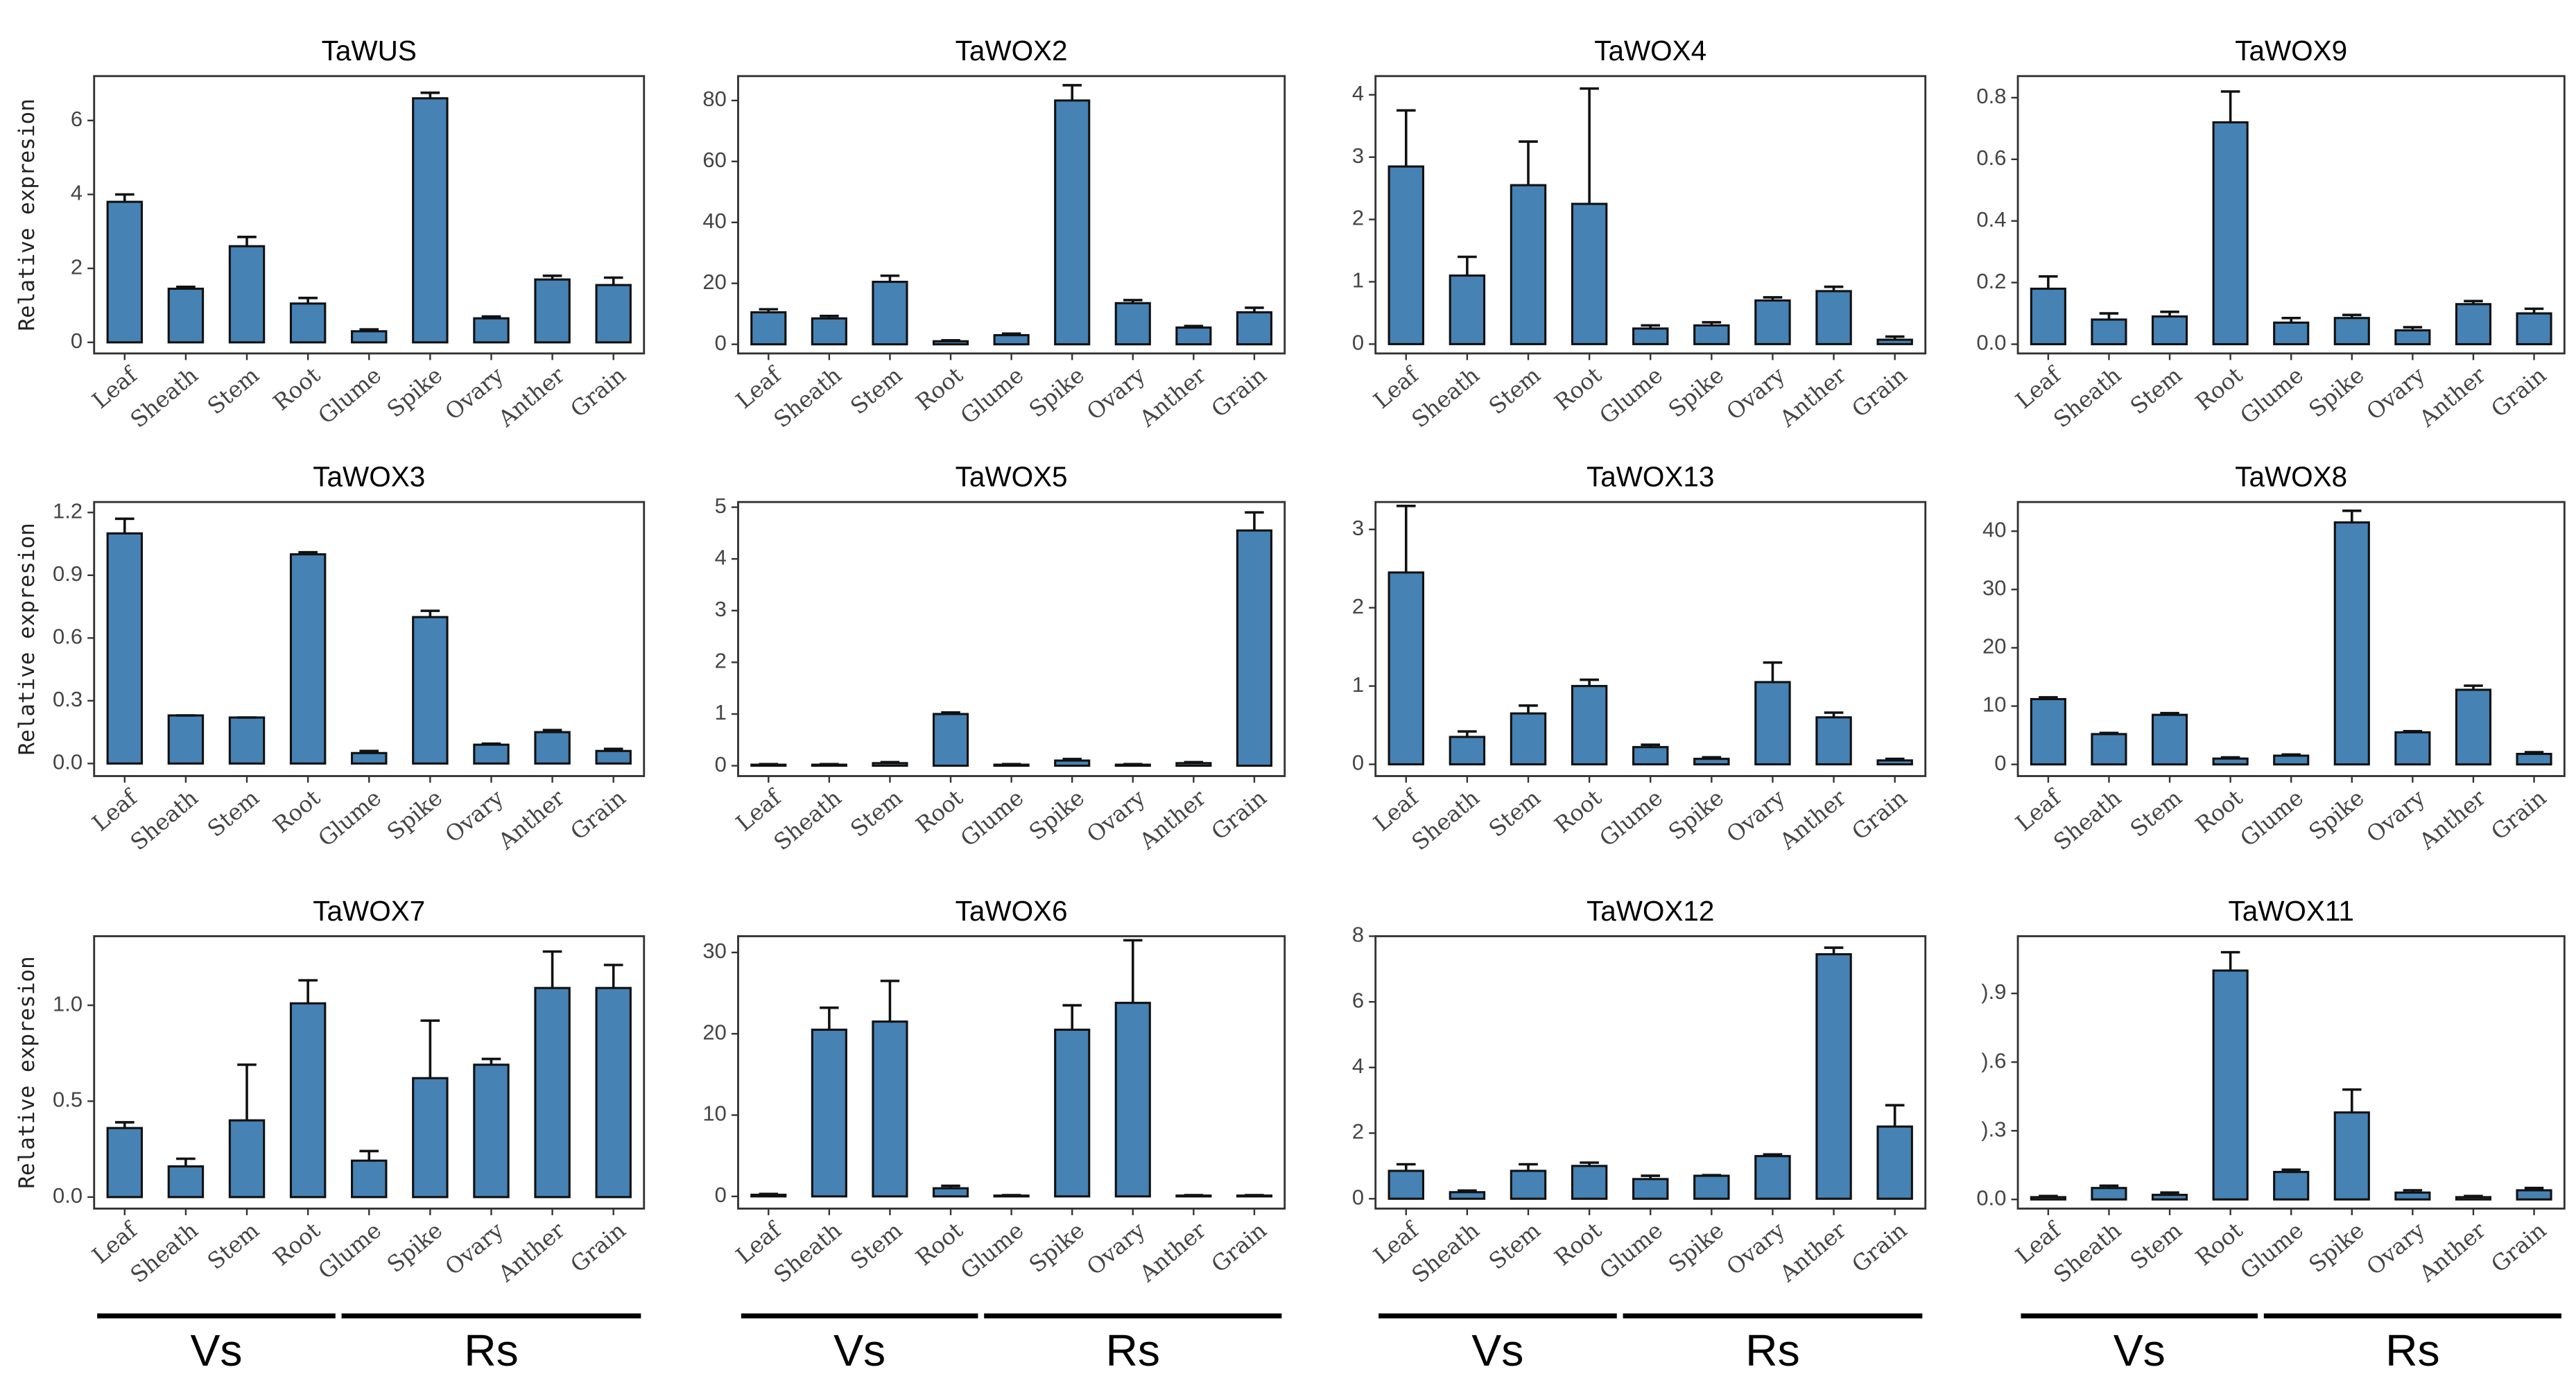 This screenshot has height=1392, width=2576. Describe the element at coordinates (721, 712) in the screenshot. I see `y-tick-label: 1` at that location.